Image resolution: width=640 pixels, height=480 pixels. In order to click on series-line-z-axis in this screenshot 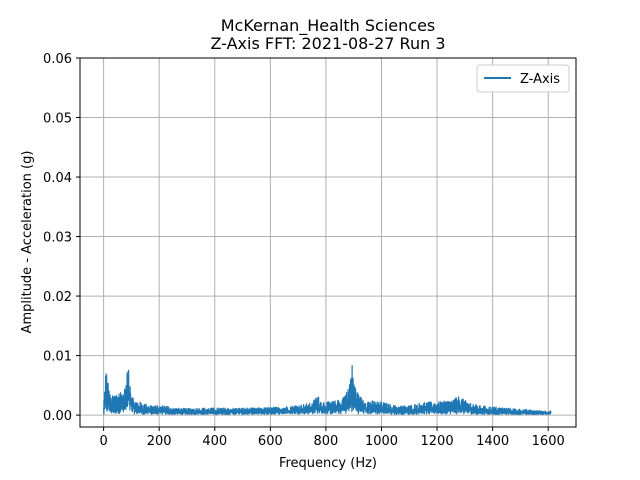, I will do `click(327, 390)`.